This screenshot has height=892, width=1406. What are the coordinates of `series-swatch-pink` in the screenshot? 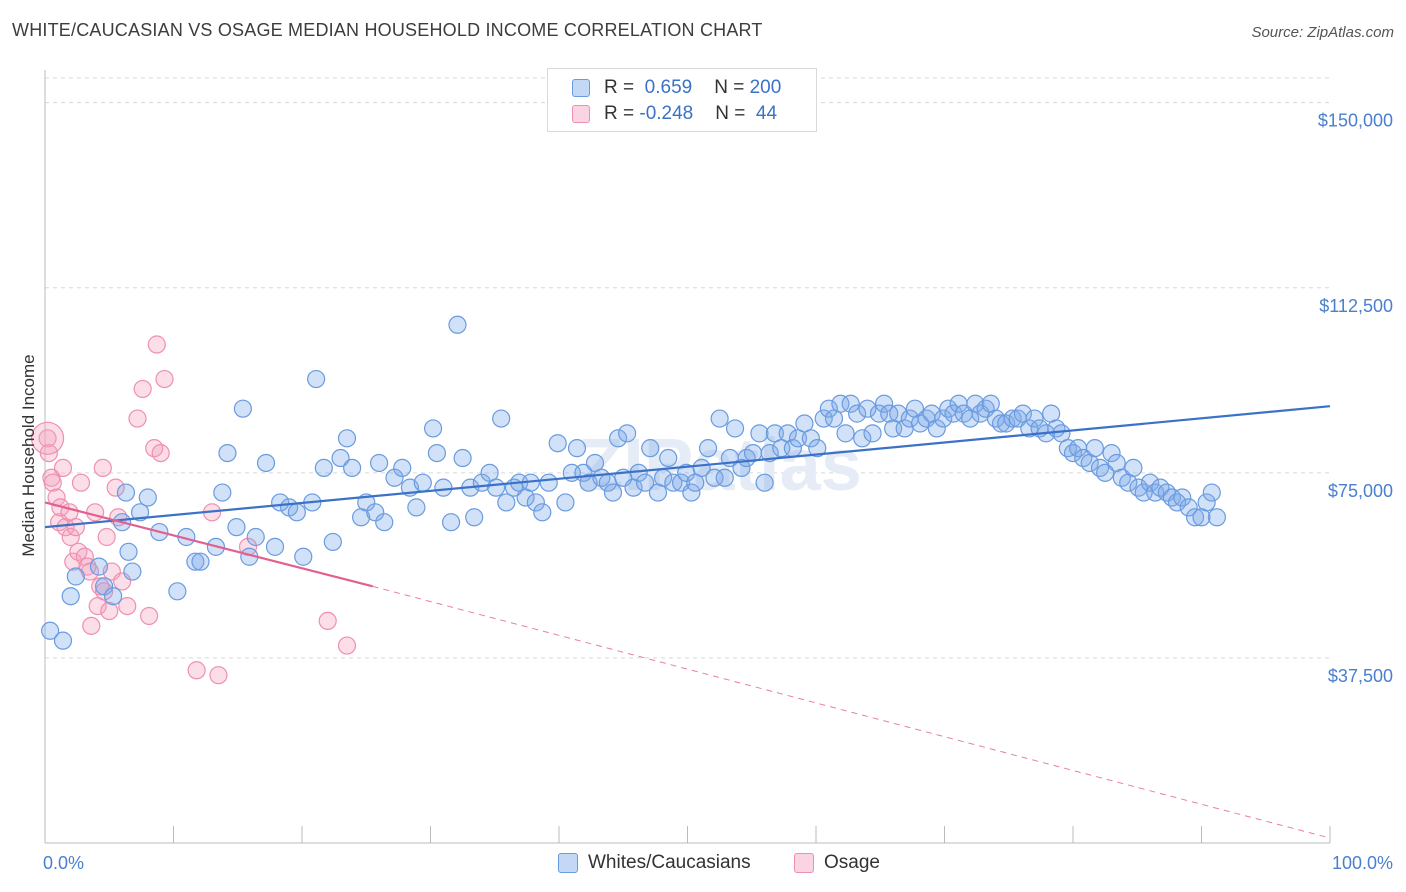 It's located at (804, 863).